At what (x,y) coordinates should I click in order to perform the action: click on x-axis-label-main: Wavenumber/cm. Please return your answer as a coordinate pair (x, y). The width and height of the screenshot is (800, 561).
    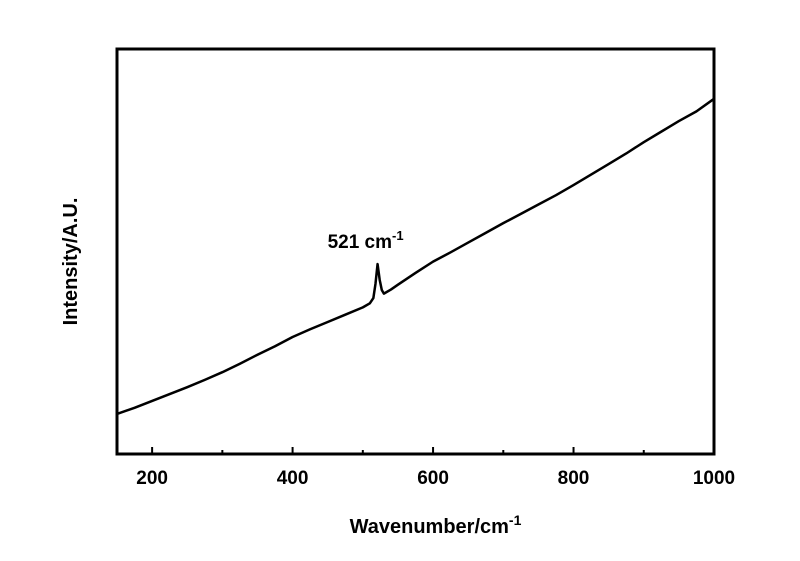
    Looking at the image, I should click on (429, 527).